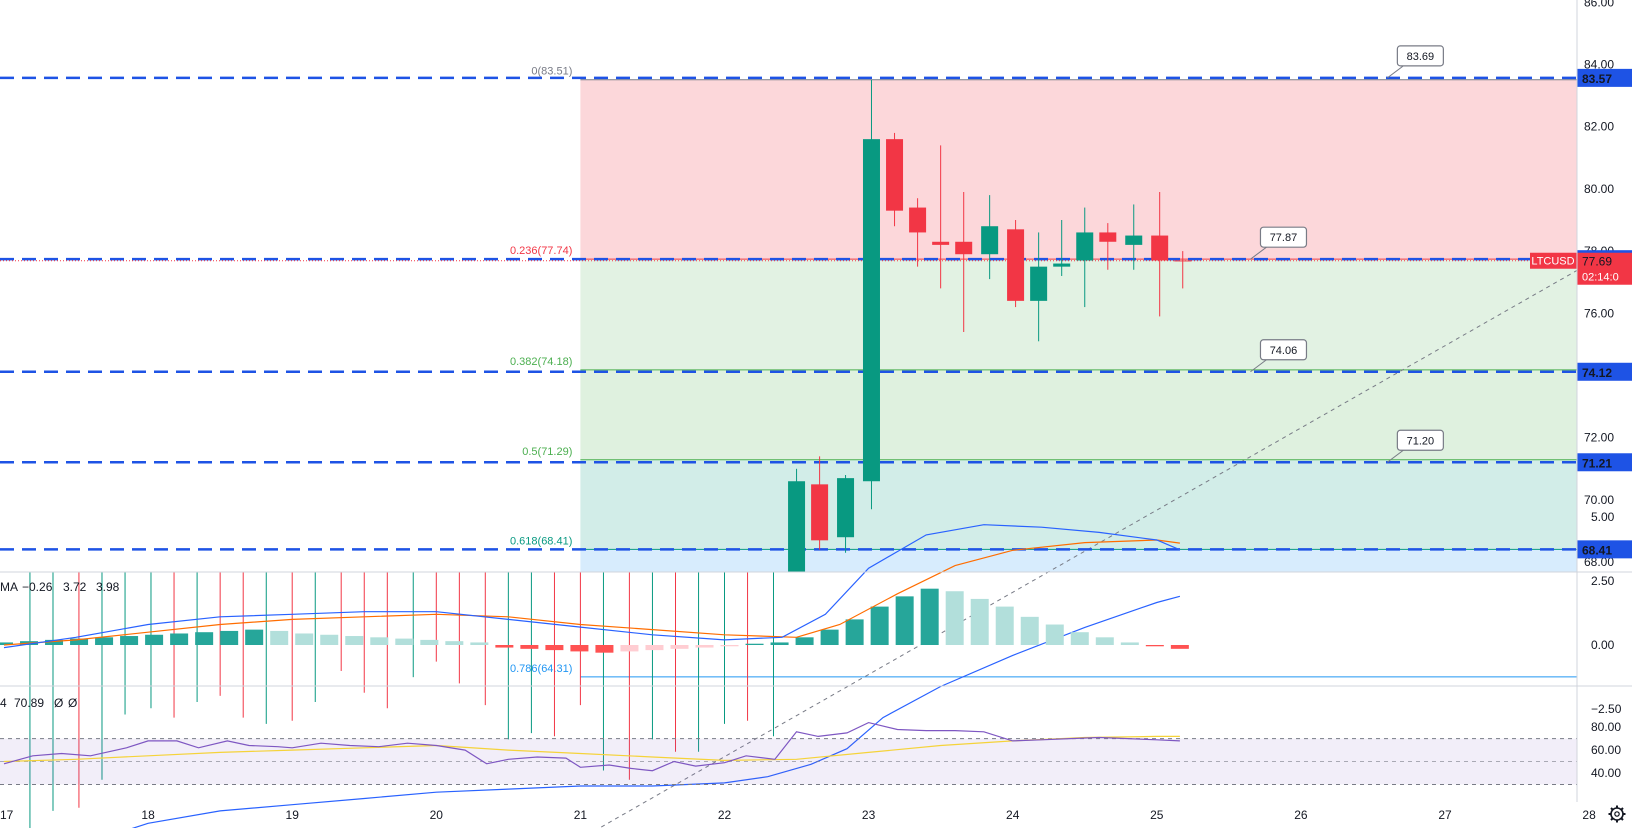  I want to click on last-price-tag, so click(1604, 268).